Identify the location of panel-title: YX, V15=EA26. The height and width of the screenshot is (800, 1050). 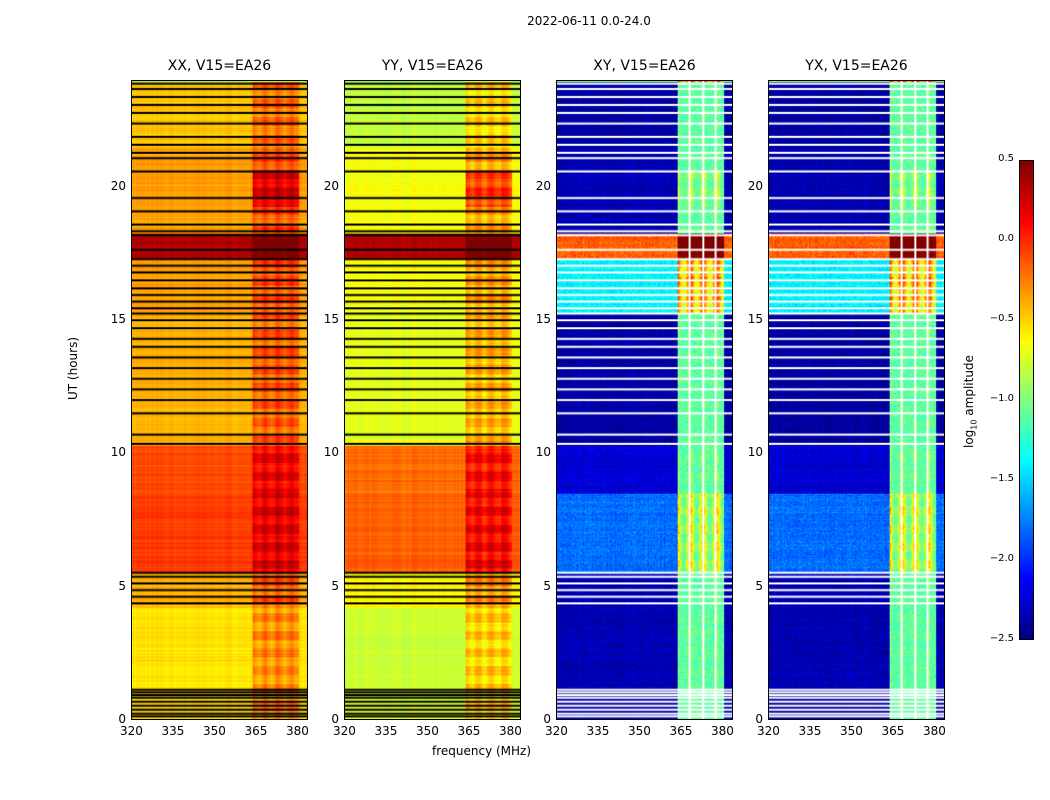
(856, 66).